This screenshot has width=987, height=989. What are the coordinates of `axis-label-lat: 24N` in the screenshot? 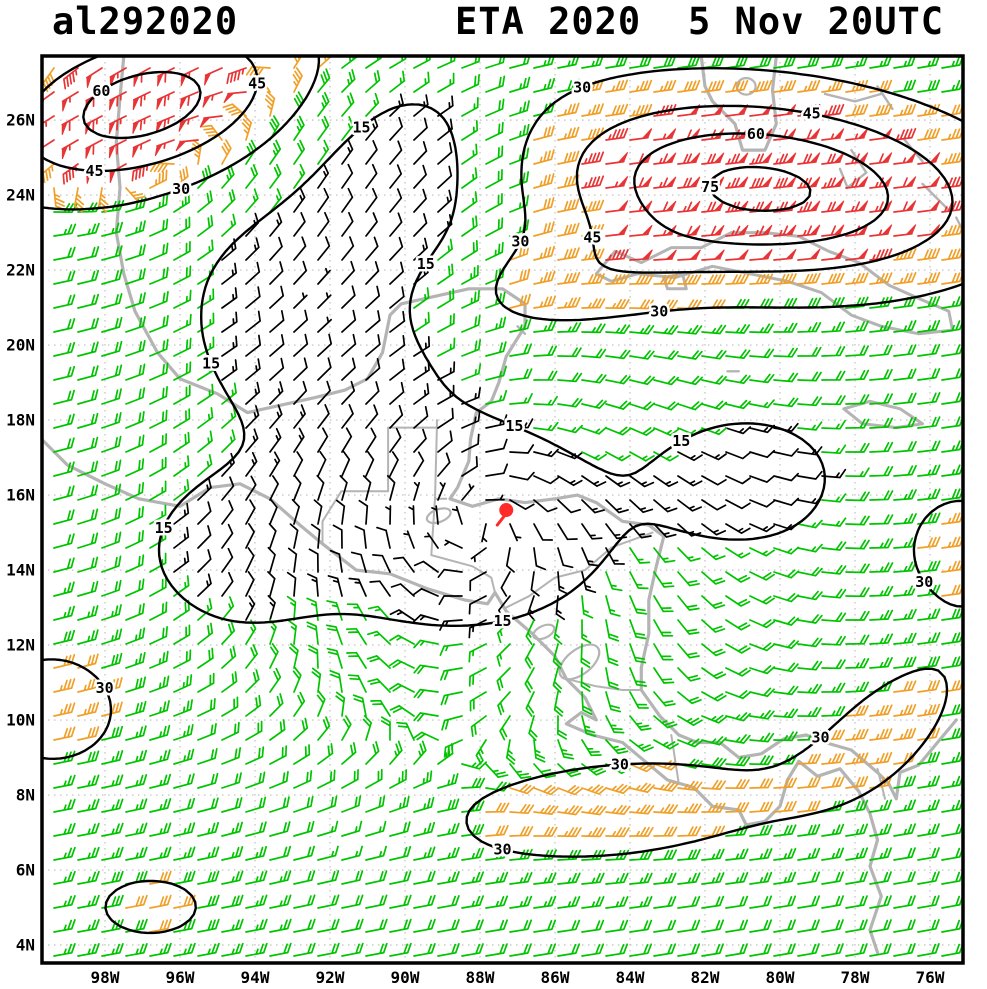 It's located at (20, 195).